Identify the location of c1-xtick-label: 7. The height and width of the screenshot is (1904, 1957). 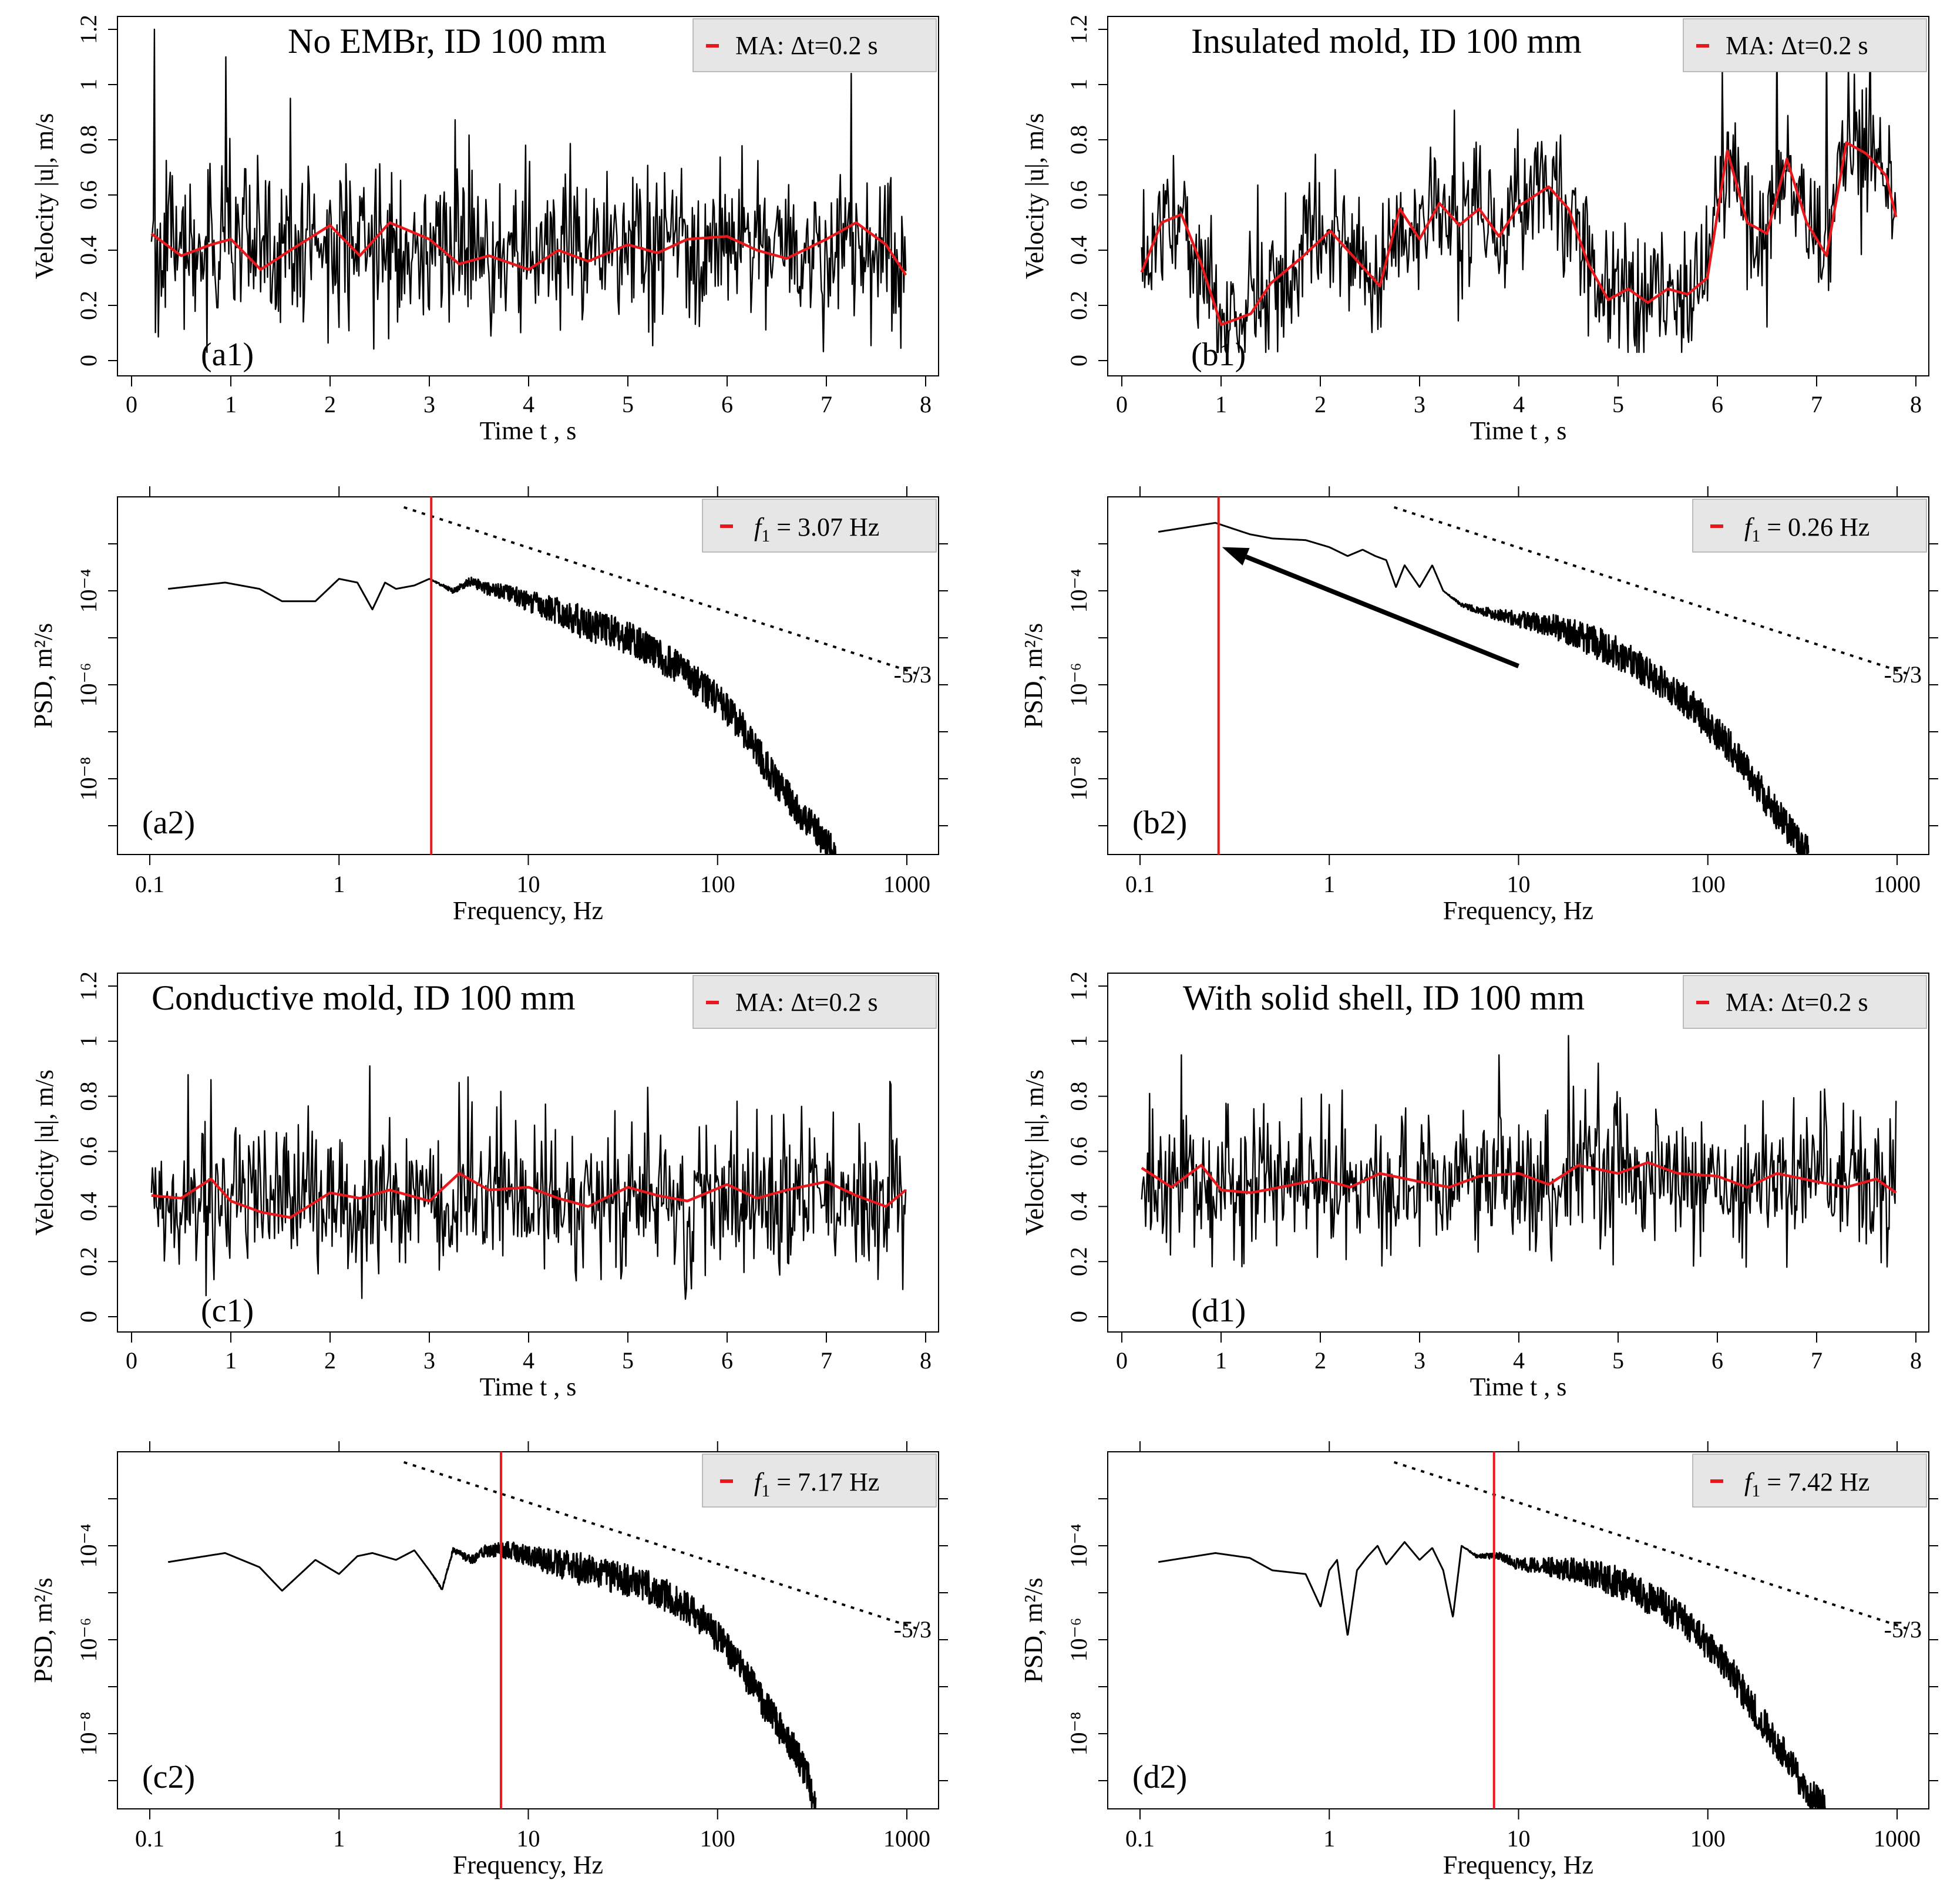
(827, 1360).